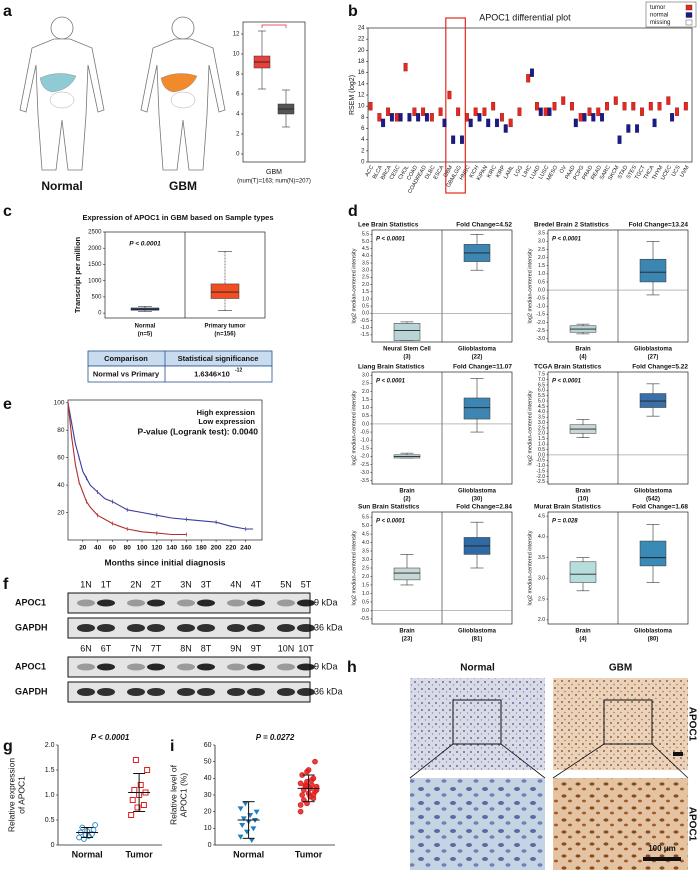 The height and width of the screenshot is (877, 698). Describe the element at coordinates (363, 118) in the screenshot. I see `y-tick-label: 8` at that location.